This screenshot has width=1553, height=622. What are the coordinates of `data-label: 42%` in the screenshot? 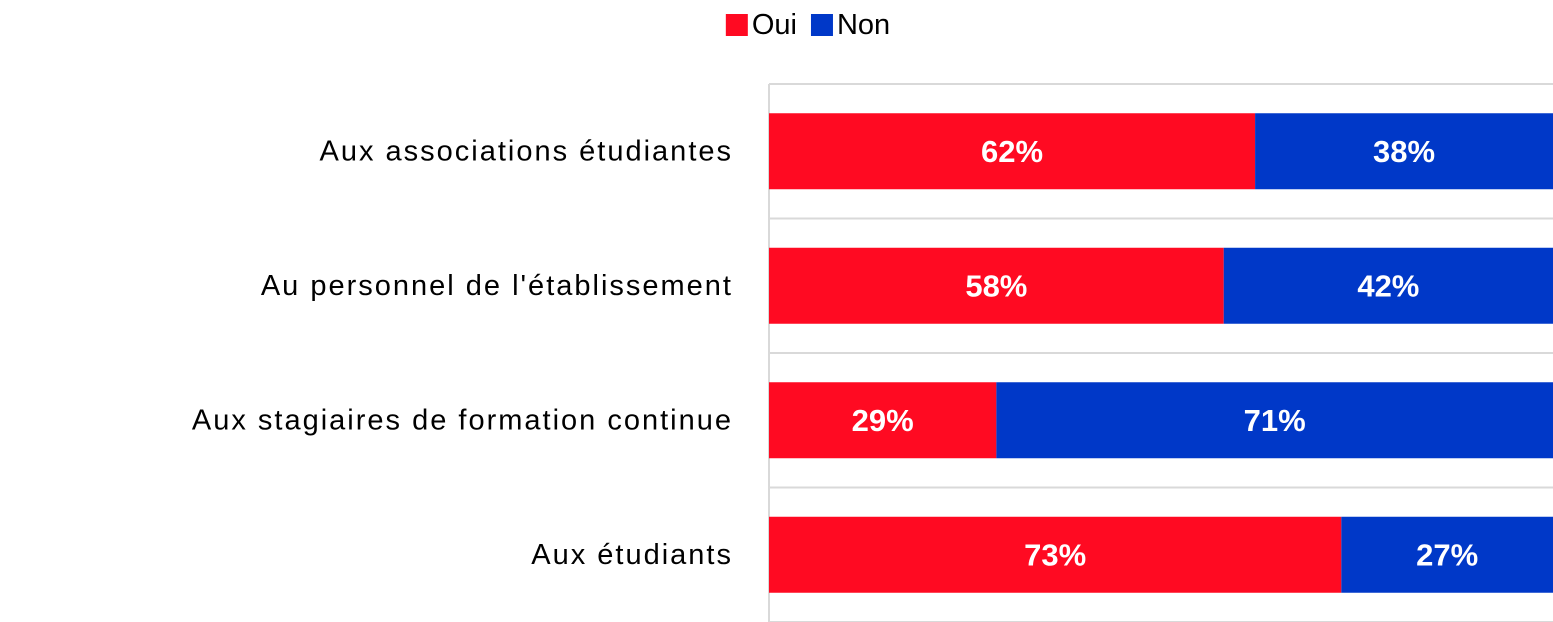 It's located at (1388, 285).